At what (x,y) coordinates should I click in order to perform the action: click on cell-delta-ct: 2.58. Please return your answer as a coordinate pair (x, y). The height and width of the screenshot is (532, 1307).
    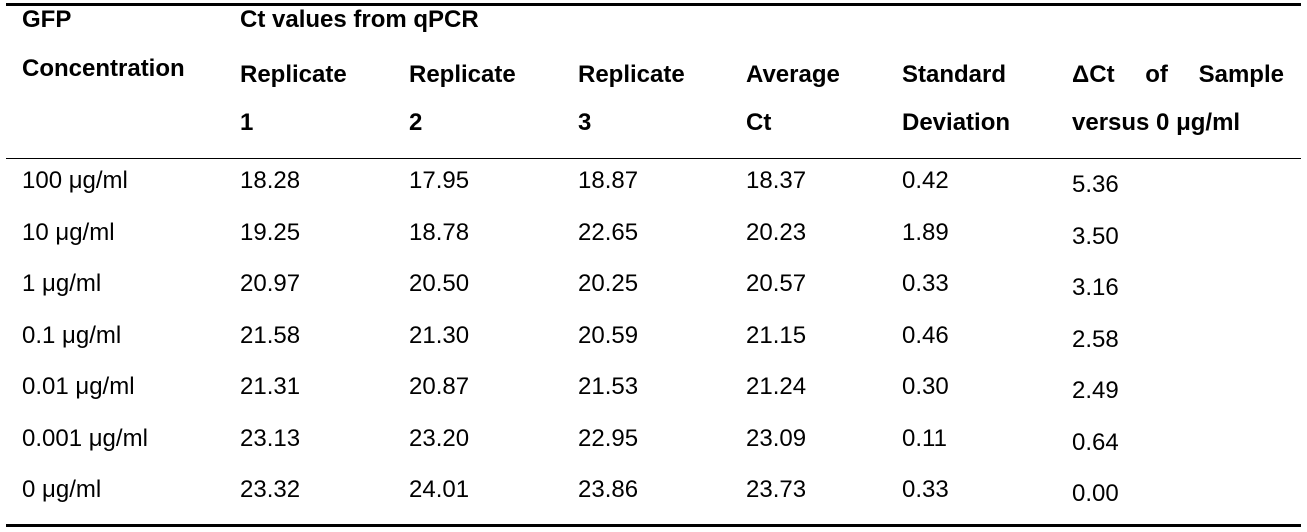
    Looking at the image, I should click on (1095, 339).